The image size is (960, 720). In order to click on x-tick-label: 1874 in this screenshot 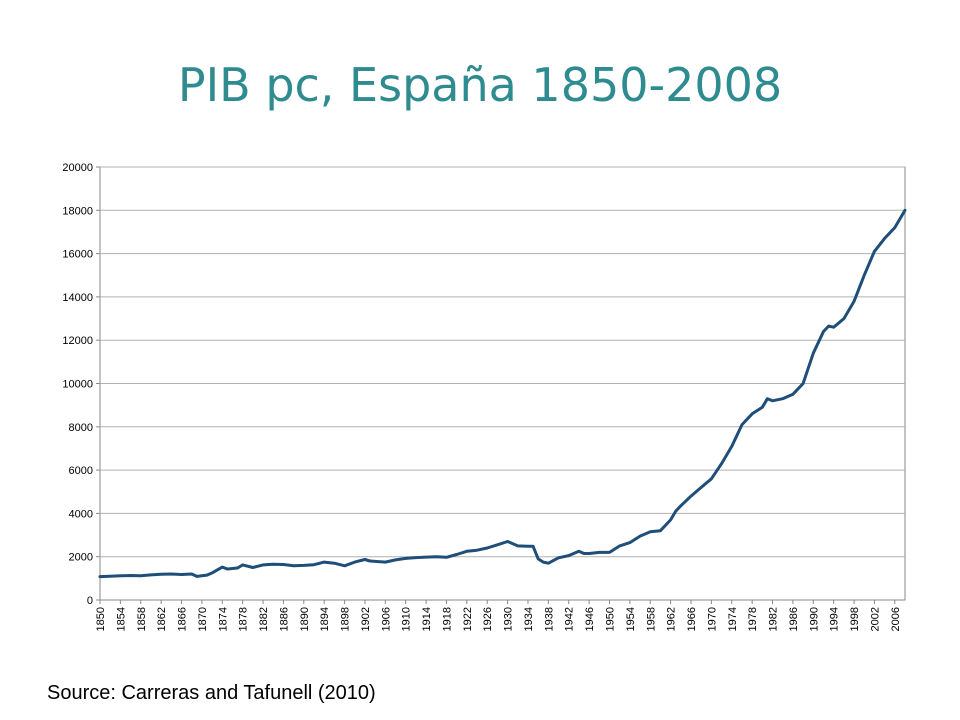, I will do `click(223, 619)`.